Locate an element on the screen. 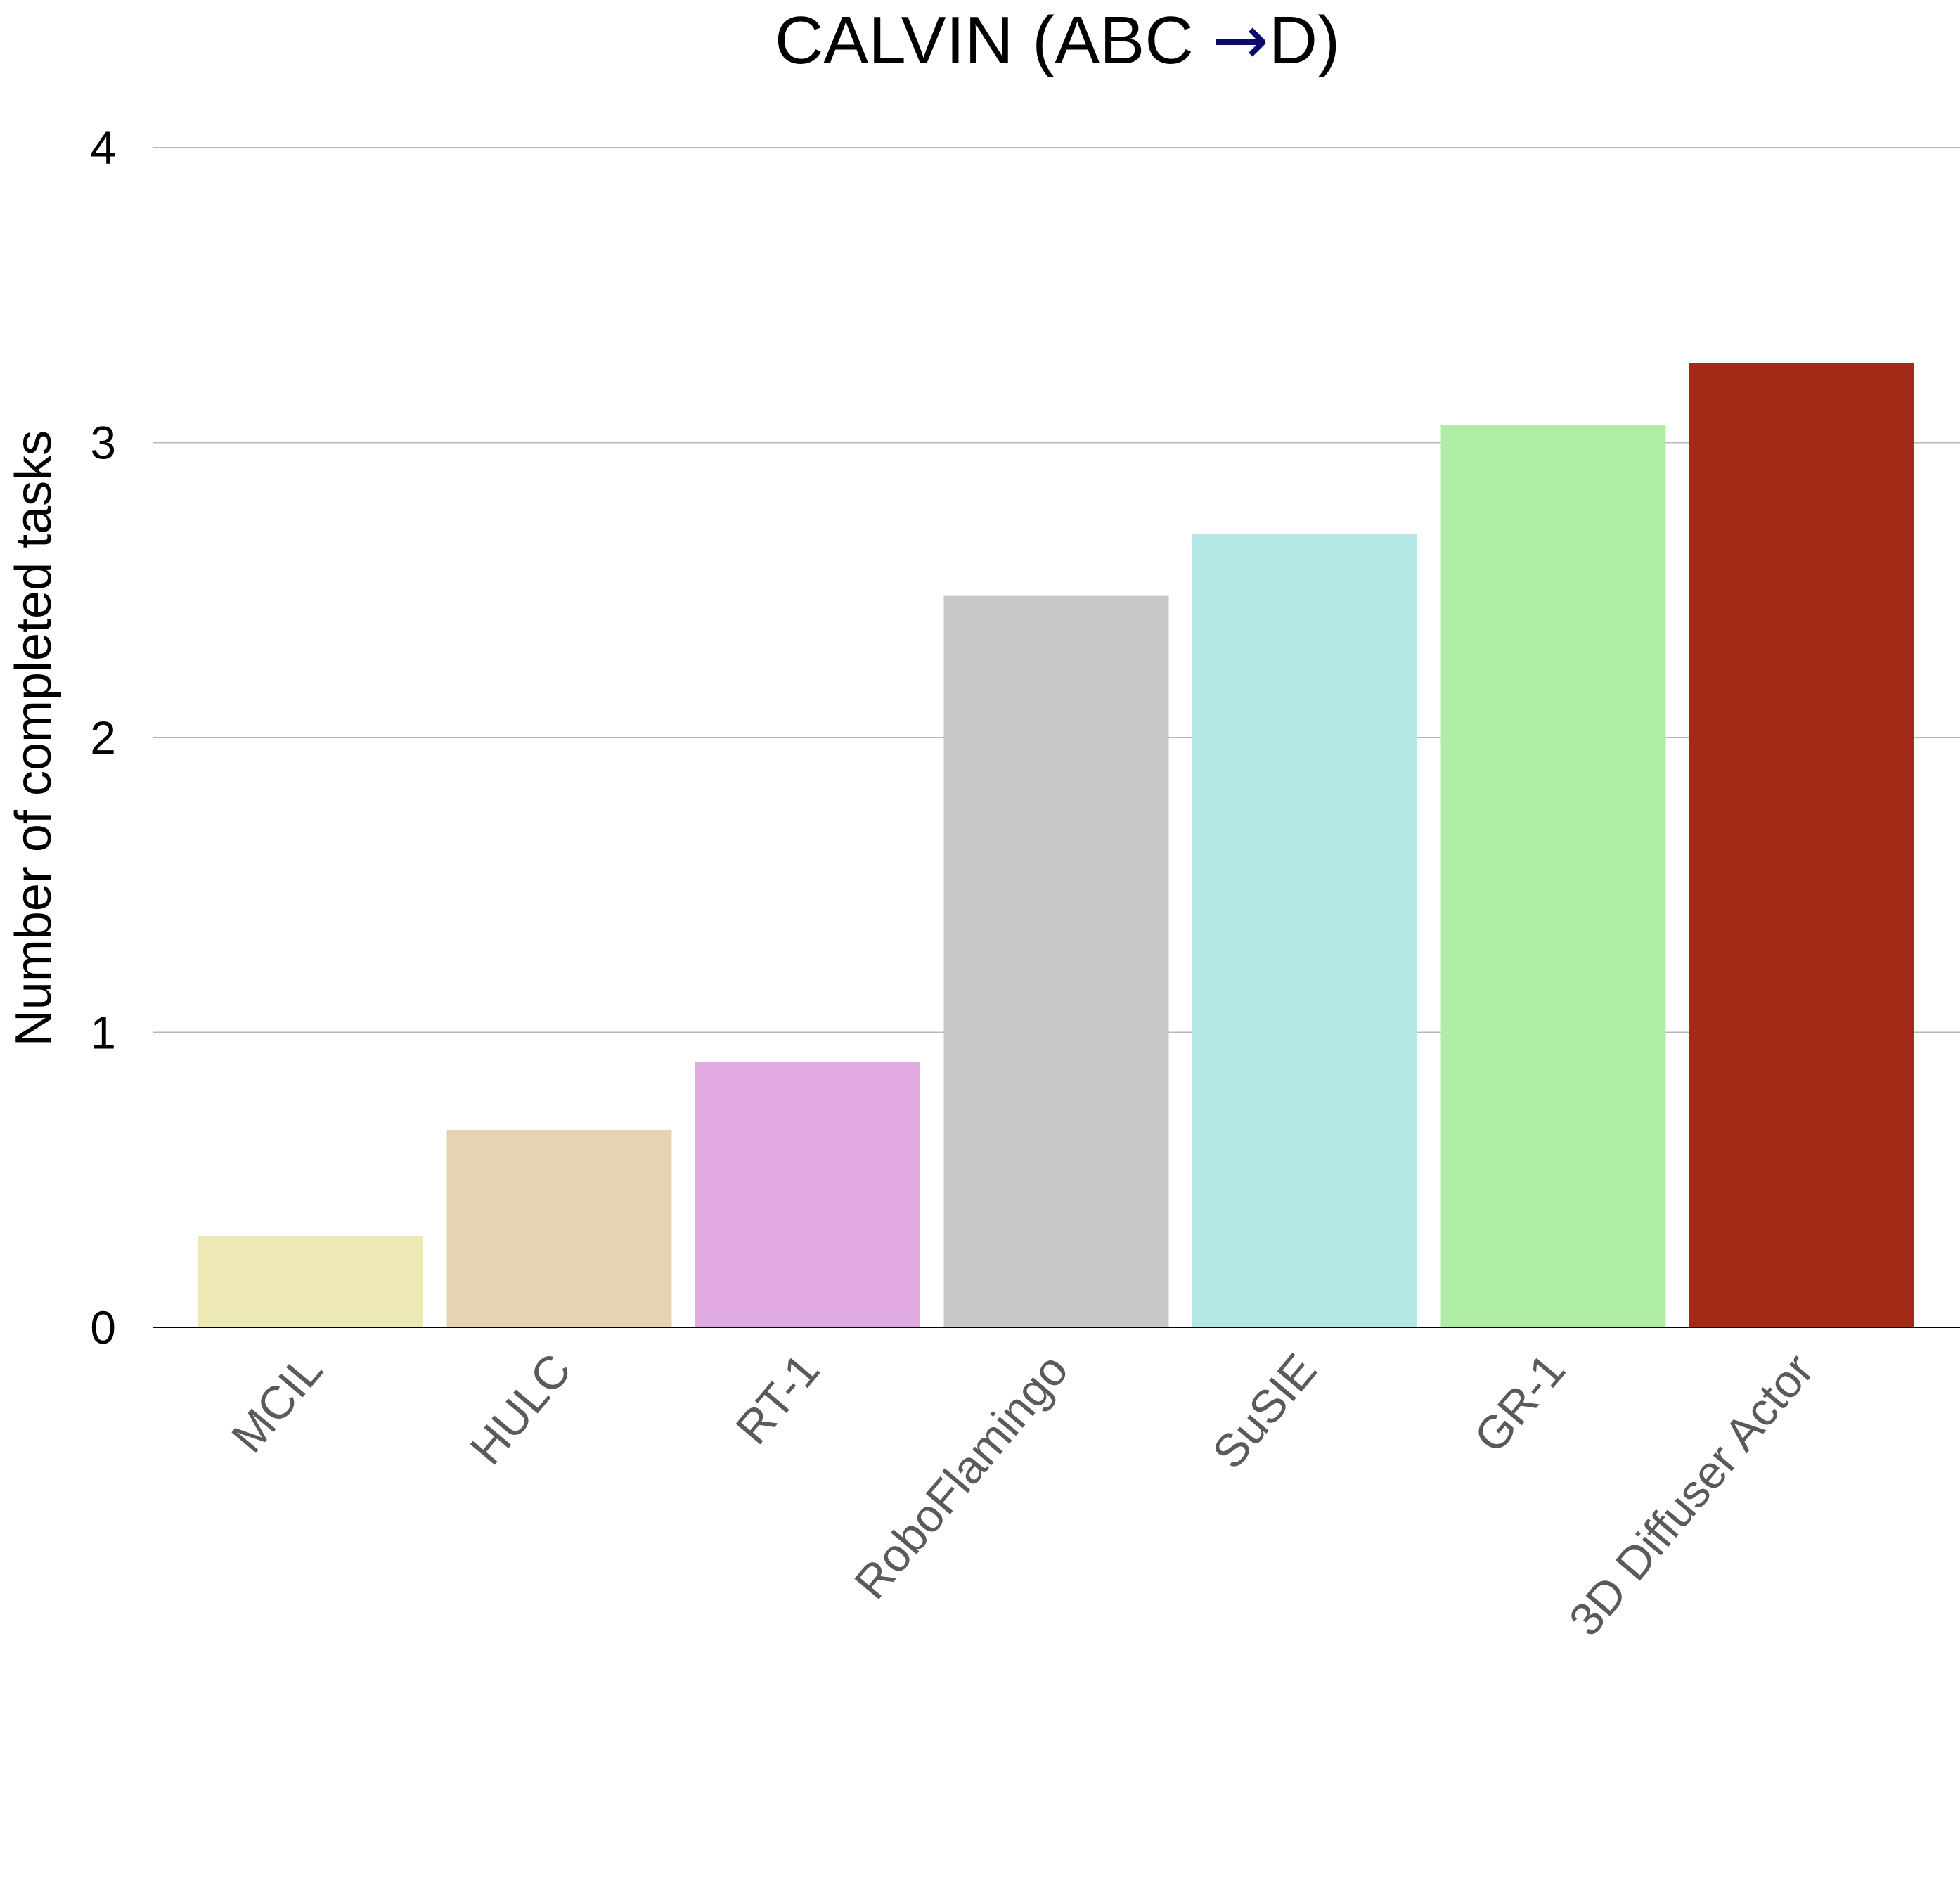 The height and width of the screenshot is (1894, 1960). y-tick-label: 0 is located at coordinates (103, 1327).